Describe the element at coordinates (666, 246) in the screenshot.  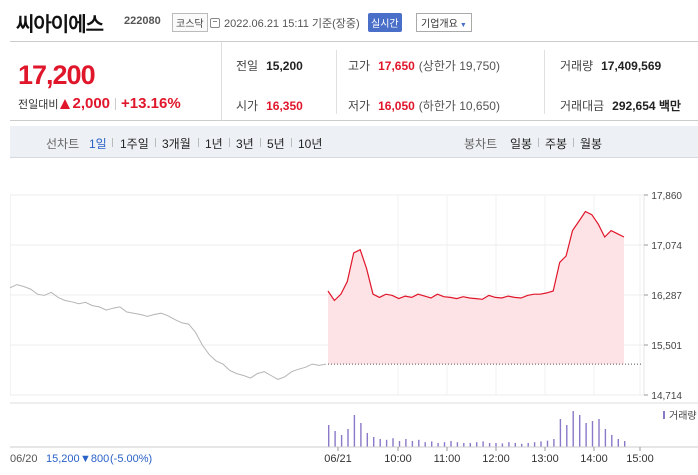
I see `y-tick-label: 17,074` at that location.